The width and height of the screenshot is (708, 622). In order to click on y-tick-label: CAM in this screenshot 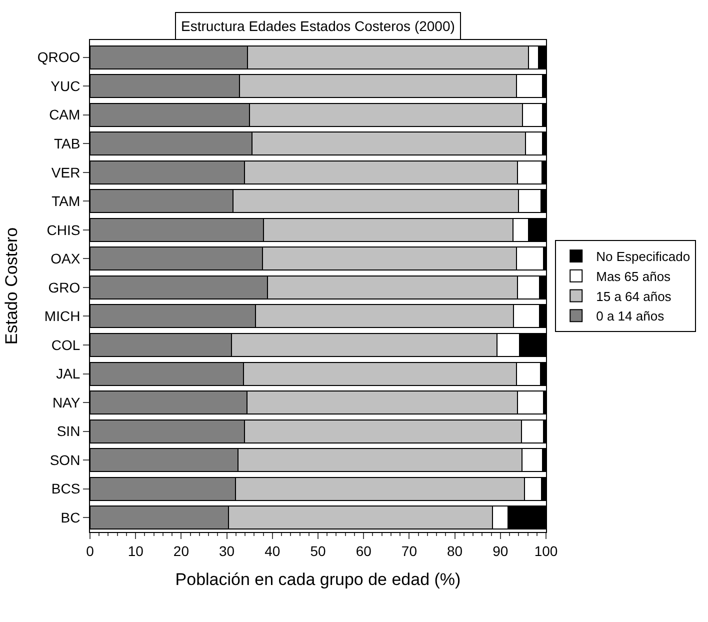, I will do `click(64, 114)`.